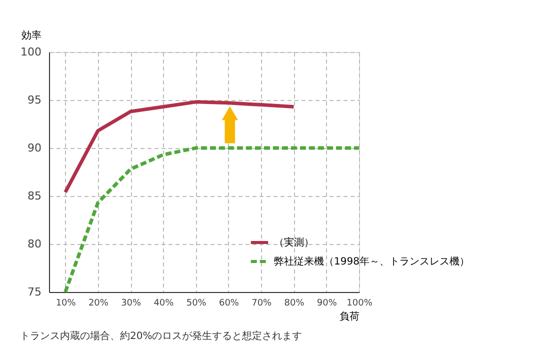 This screenshot has width=550, height=350. I want to click on x-tick-label: 50%, so click(196, 303).